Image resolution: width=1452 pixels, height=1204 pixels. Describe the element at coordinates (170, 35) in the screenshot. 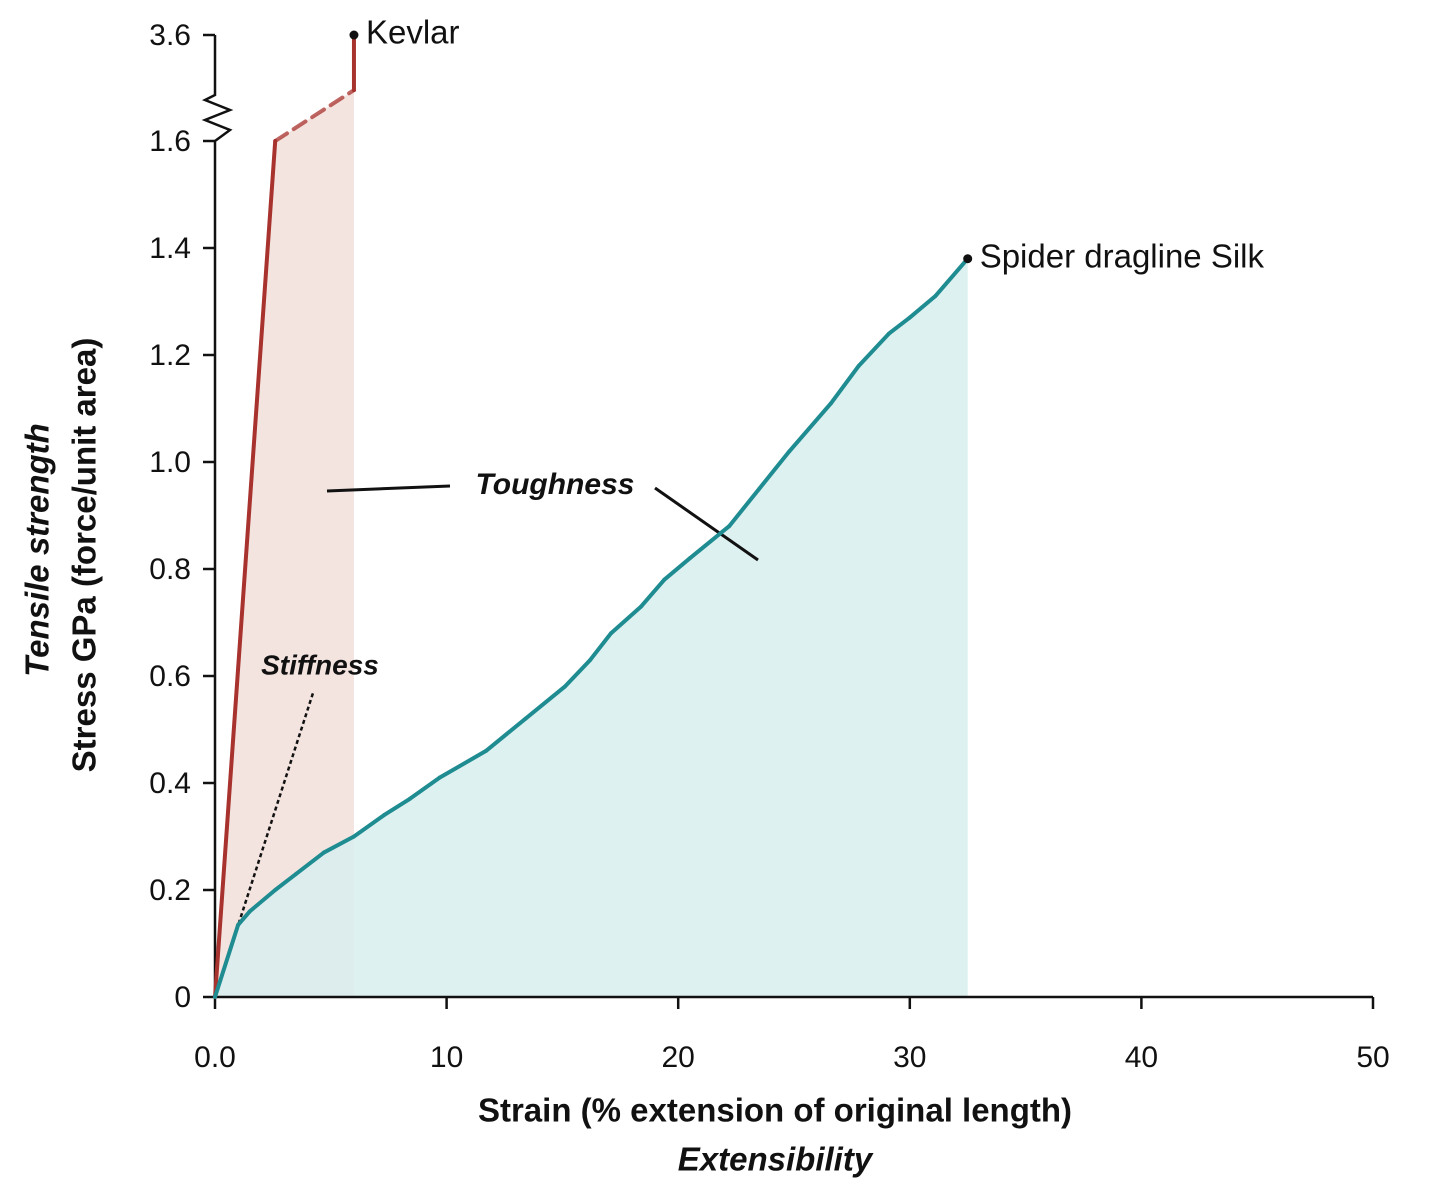

I see `y-tick-label: 3.6` at that location.